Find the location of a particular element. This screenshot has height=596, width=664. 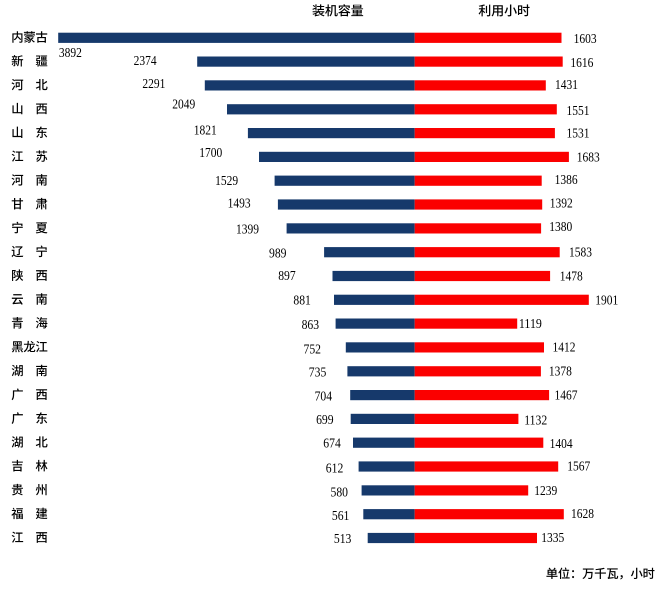

svg-text: 1392 is located at coordinates (561, 204).